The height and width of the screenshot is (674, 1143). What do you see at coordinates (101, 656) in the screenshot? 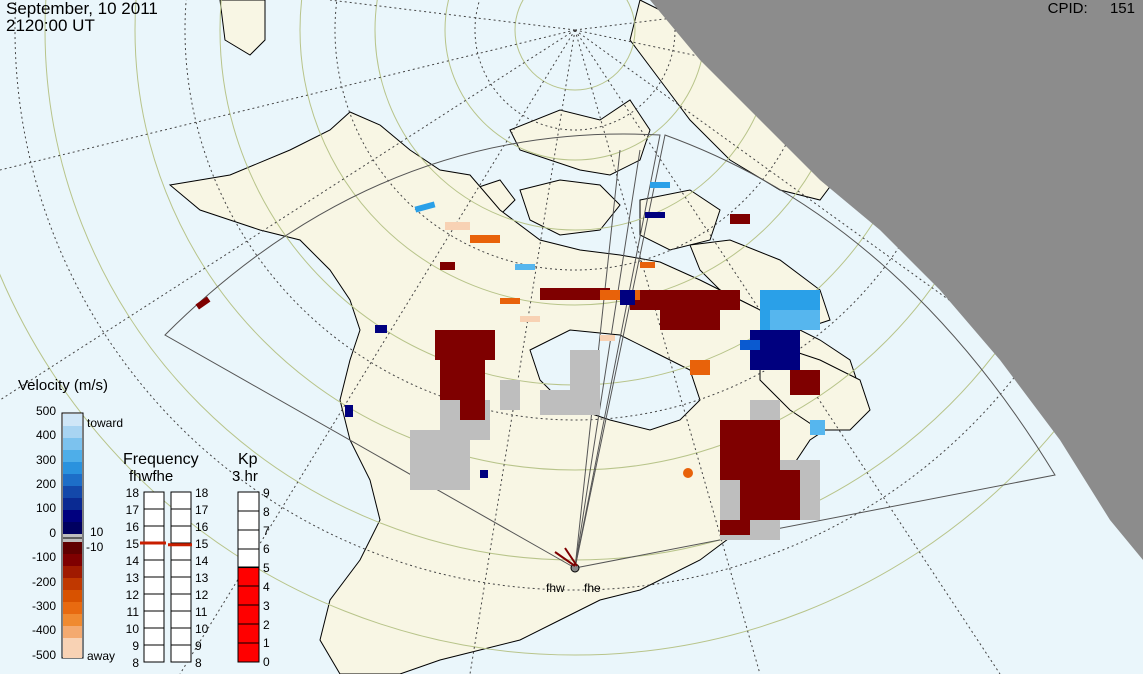
I see `away-label: away` at bounding box center [101, 656].